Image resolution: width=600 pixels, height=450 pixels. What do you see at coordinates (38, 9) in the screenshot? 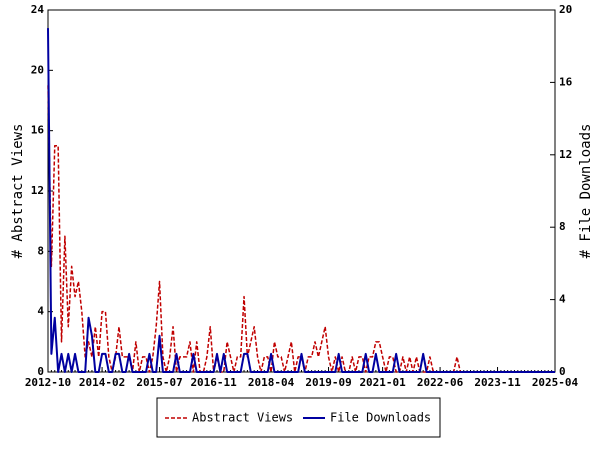
I see `y-tick-label: 24` at bounding box center [38, 9].